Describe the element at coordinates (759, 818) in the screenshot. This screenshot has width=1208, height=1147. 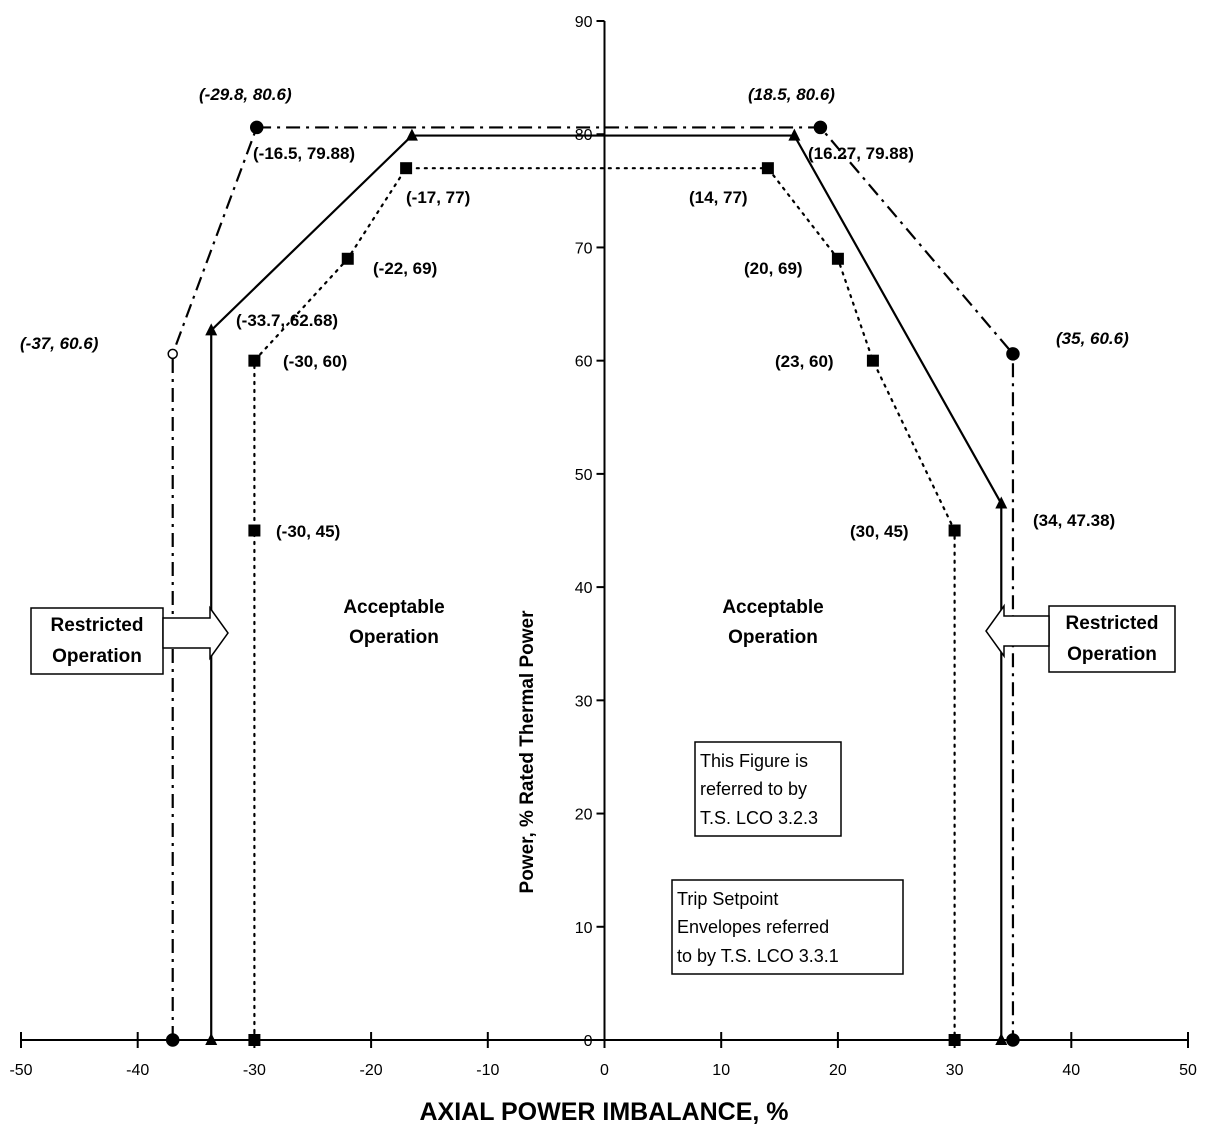
I see `note-lco-323-line3: T.S. LCO 3.2.3` at that location.